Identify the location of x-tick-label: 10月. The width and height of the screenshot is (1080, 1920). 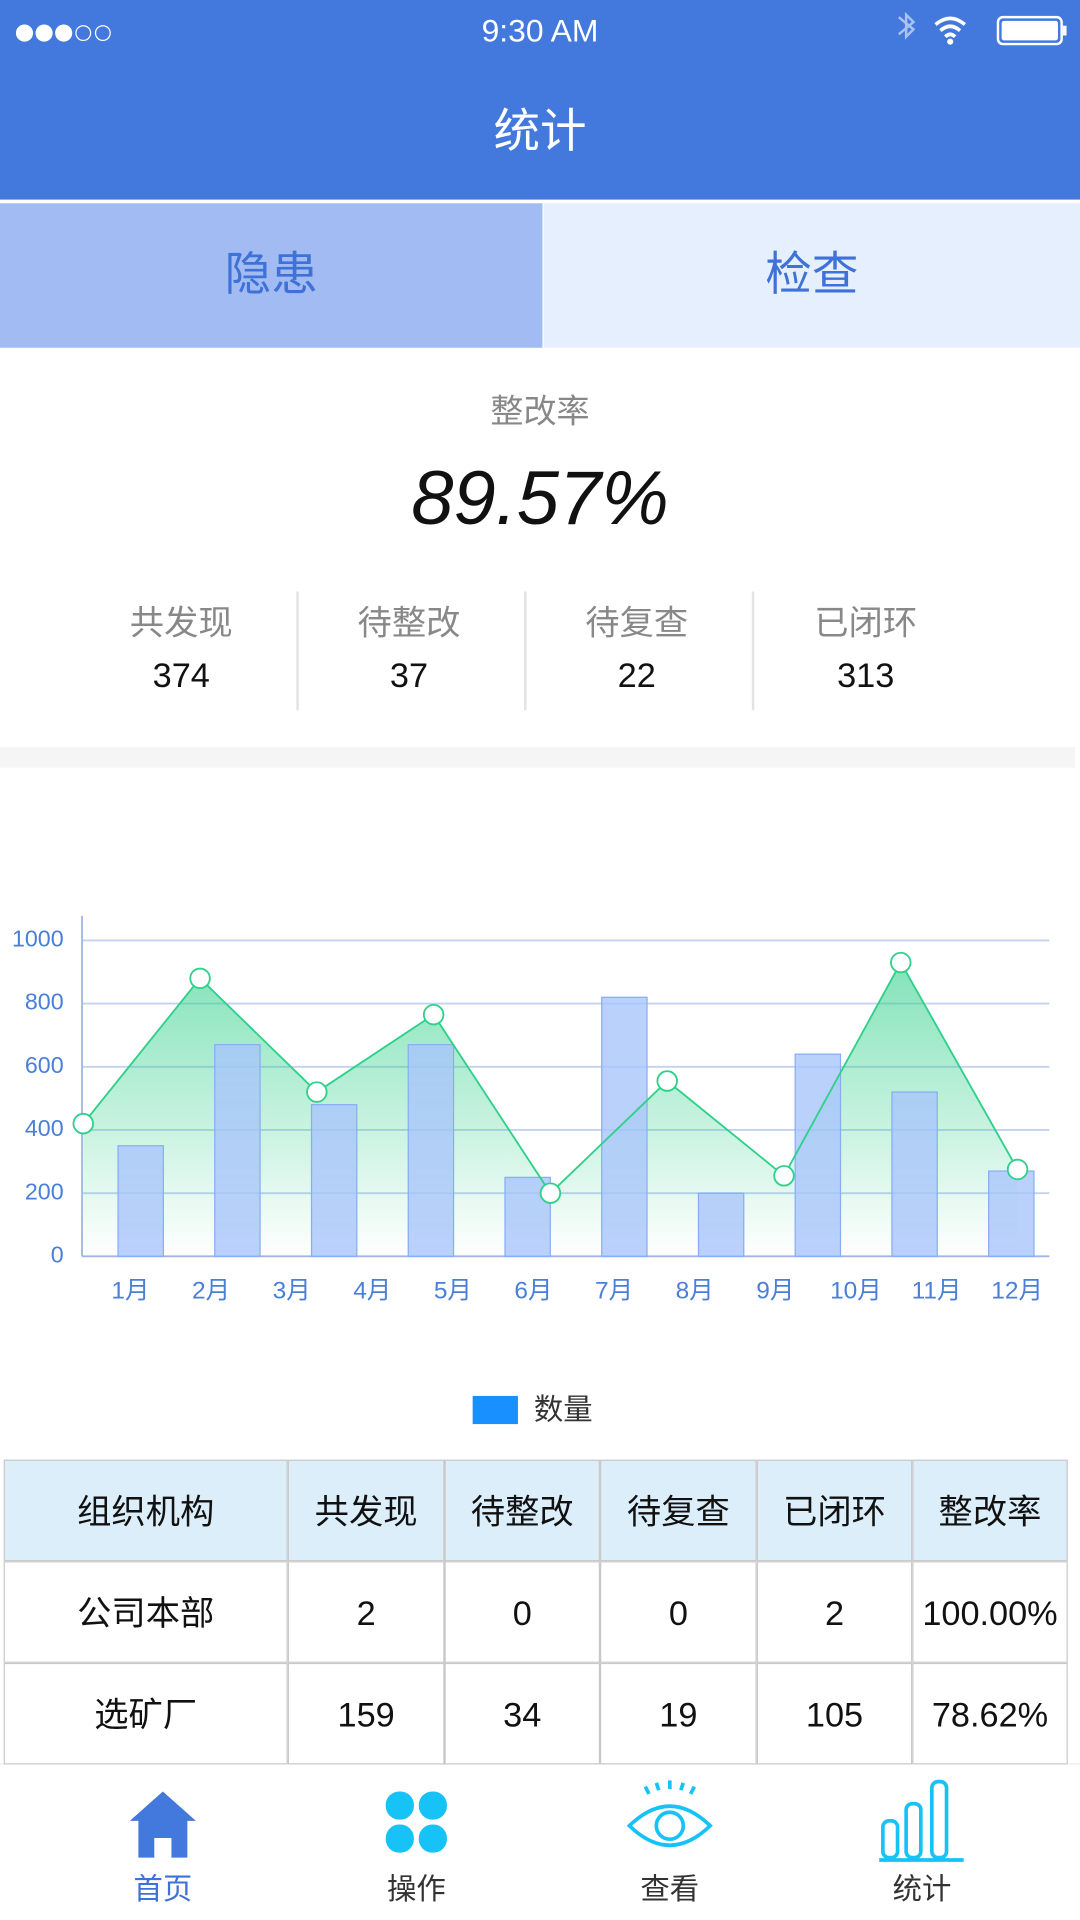
(856, 1290).